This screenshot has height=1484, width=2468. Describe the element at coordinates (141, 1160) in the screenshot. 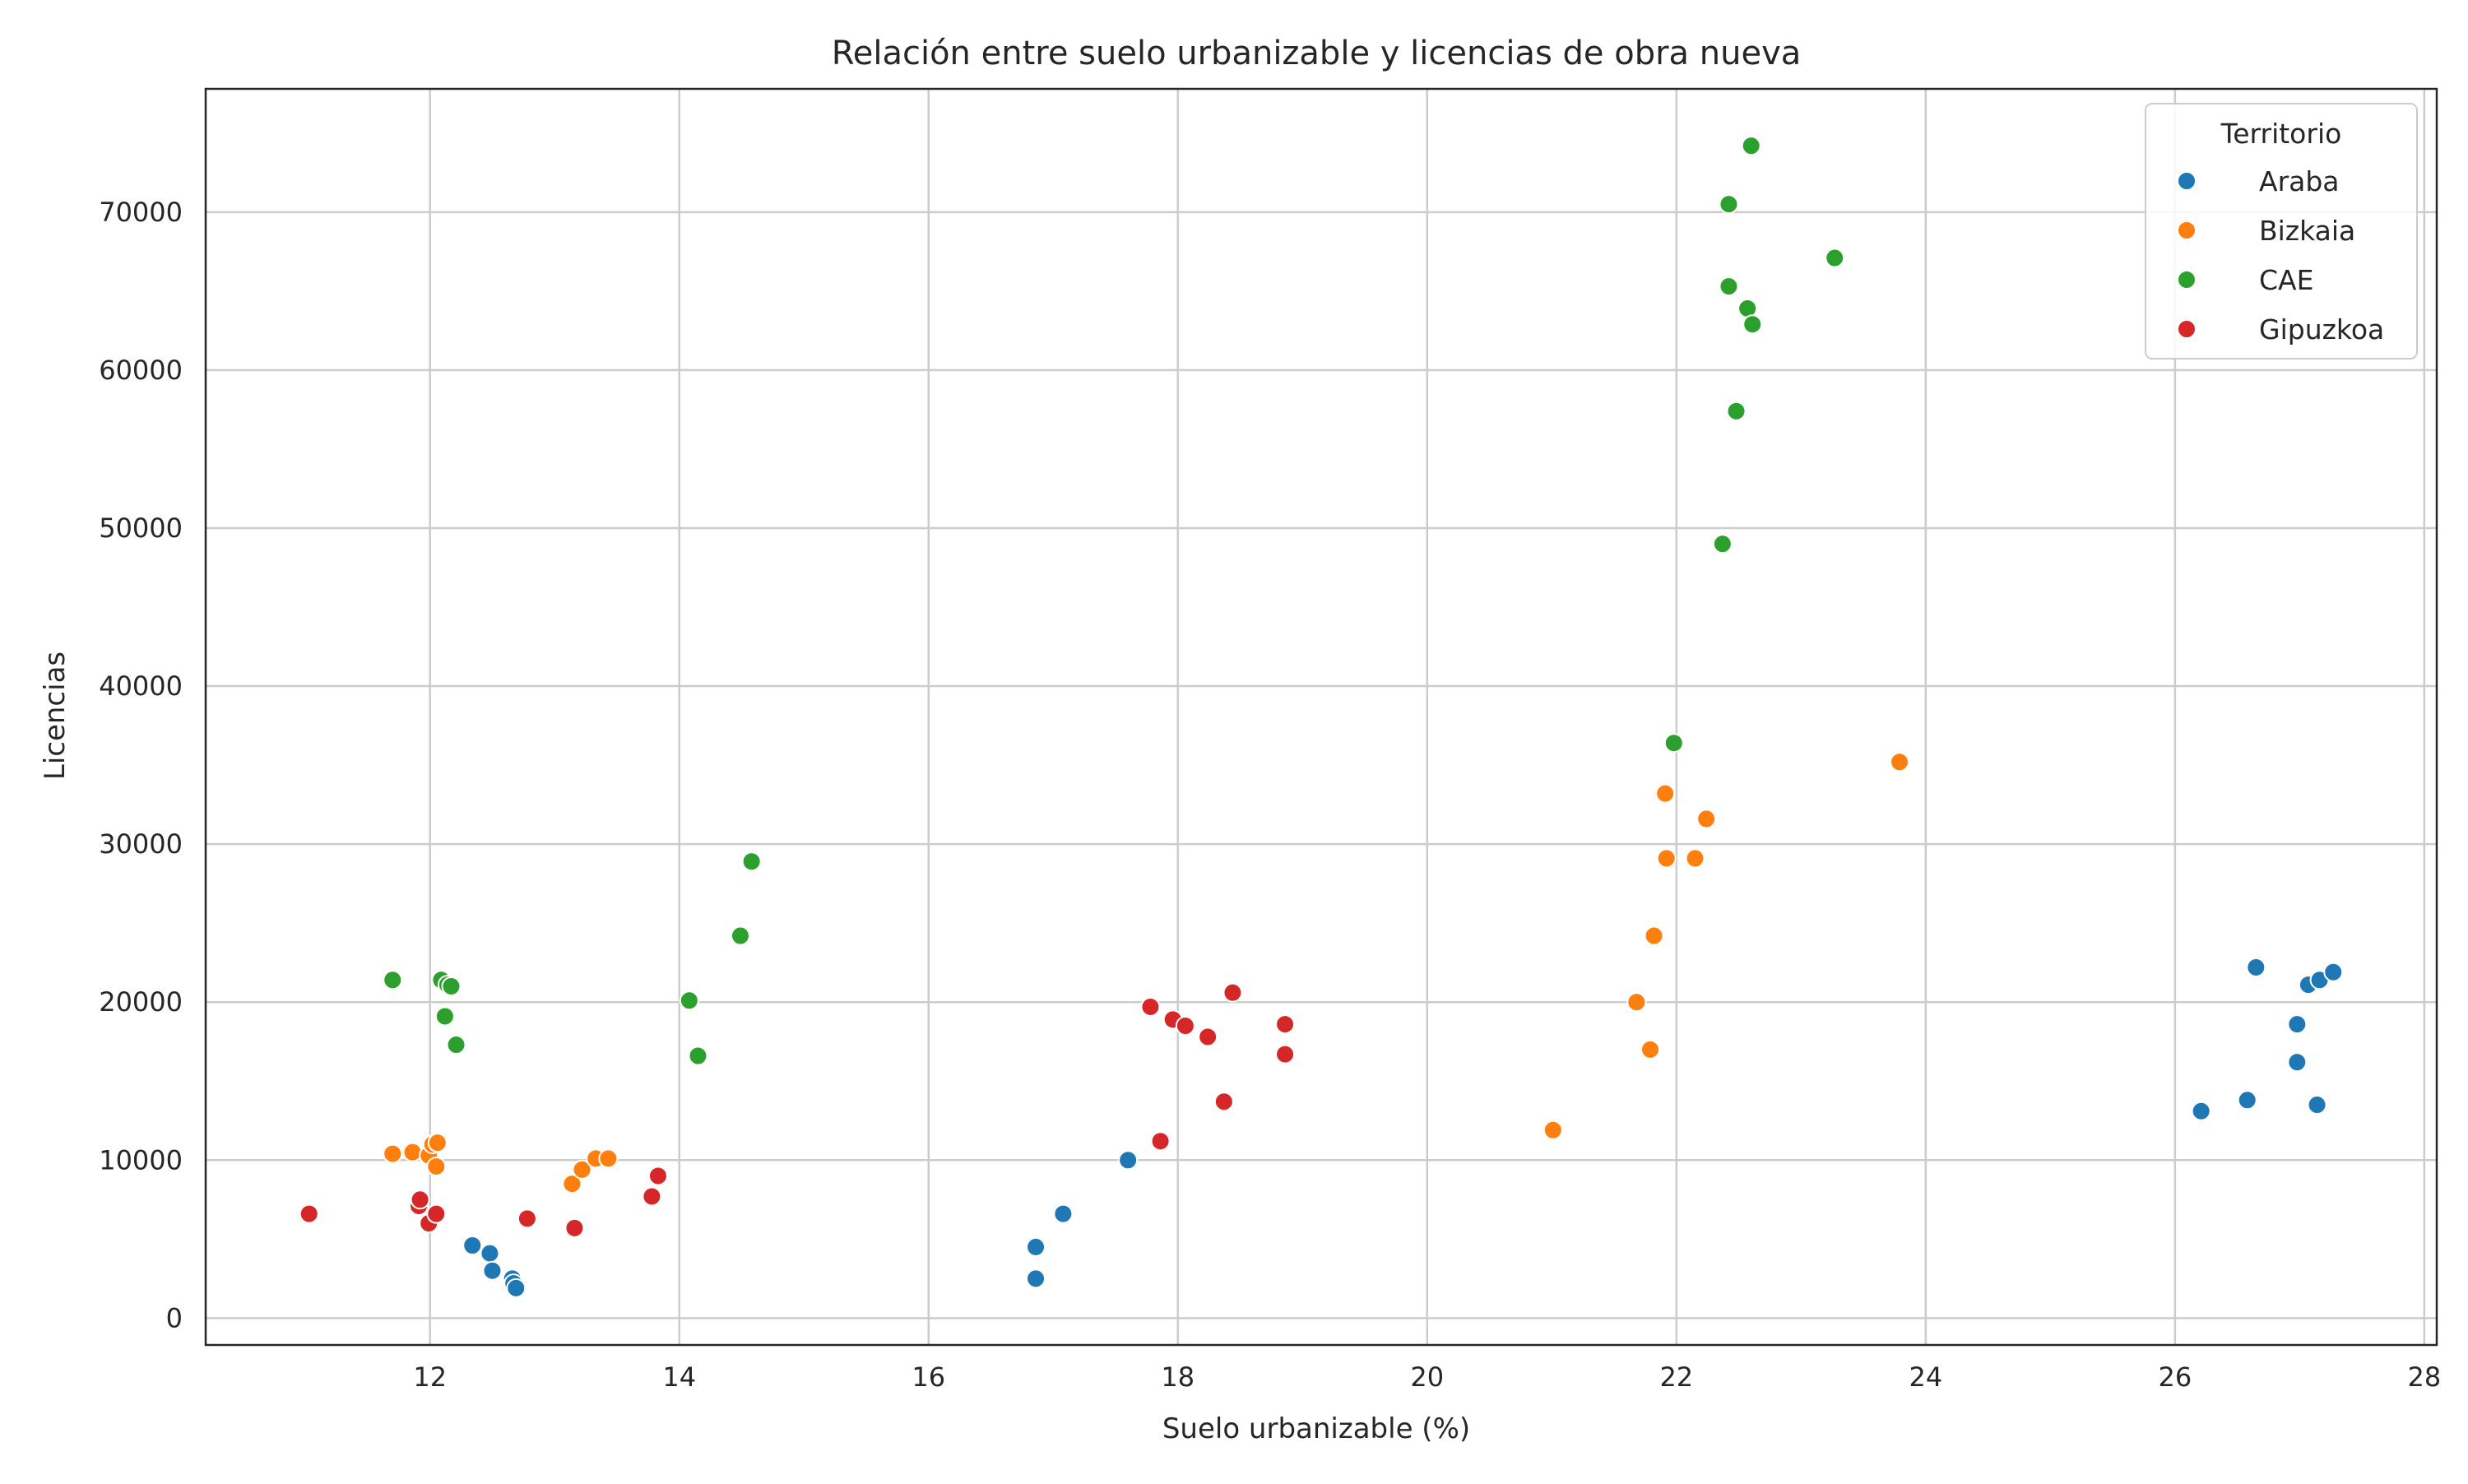

I see `y-tick-label: 10000` at that location.